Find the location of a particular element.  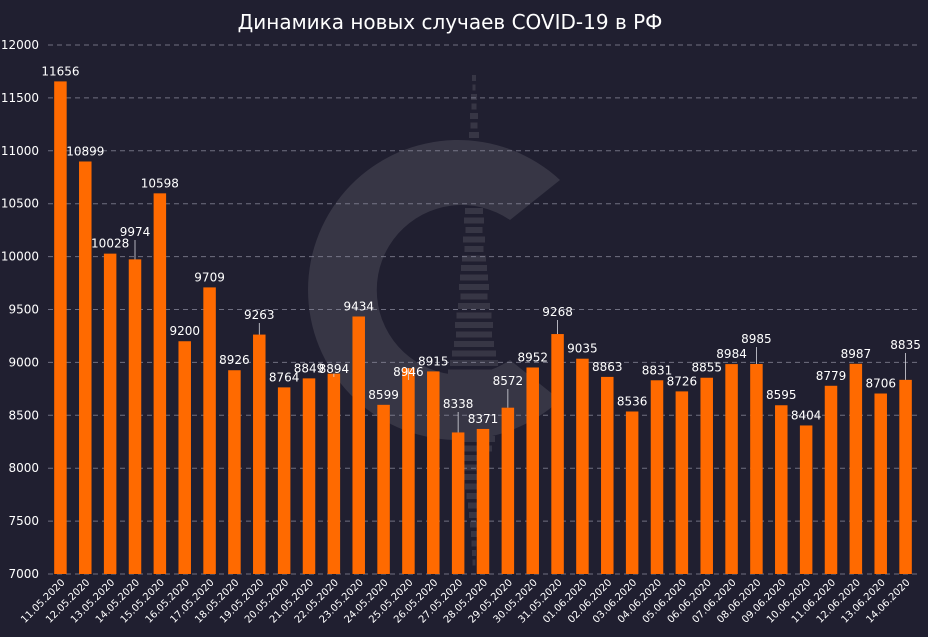

data-label: 9200 is located at coordinates (184, 331).